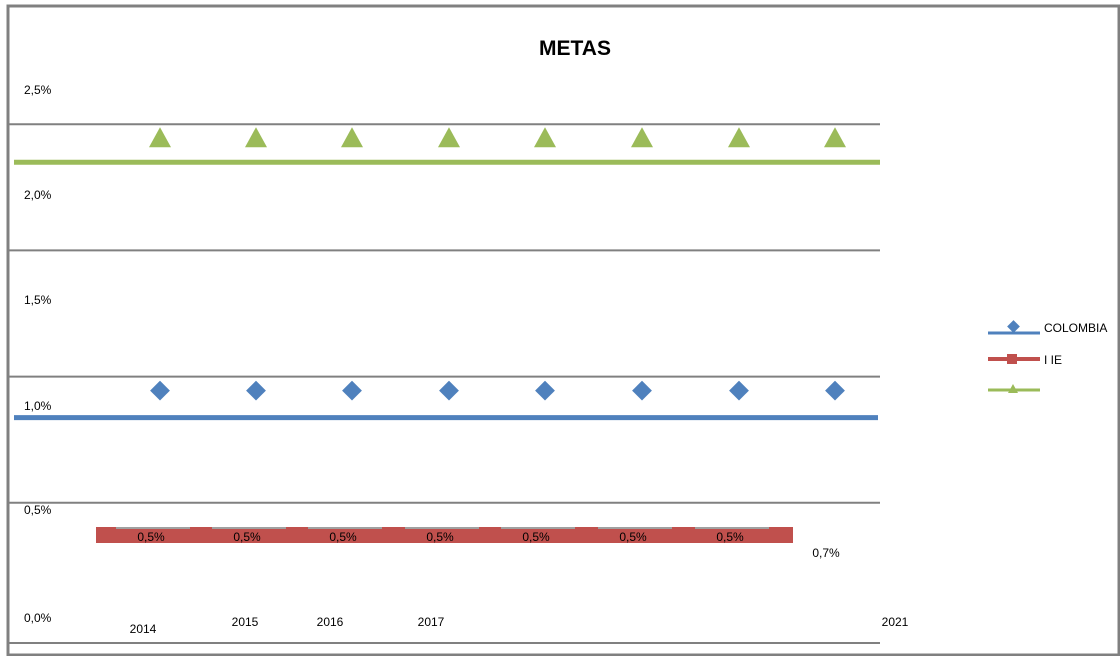  What do you see at coordinates (1025, 360) in the screenshot?
I see `legend-entry-iie: I IE` at bounding box center [1025, 360].